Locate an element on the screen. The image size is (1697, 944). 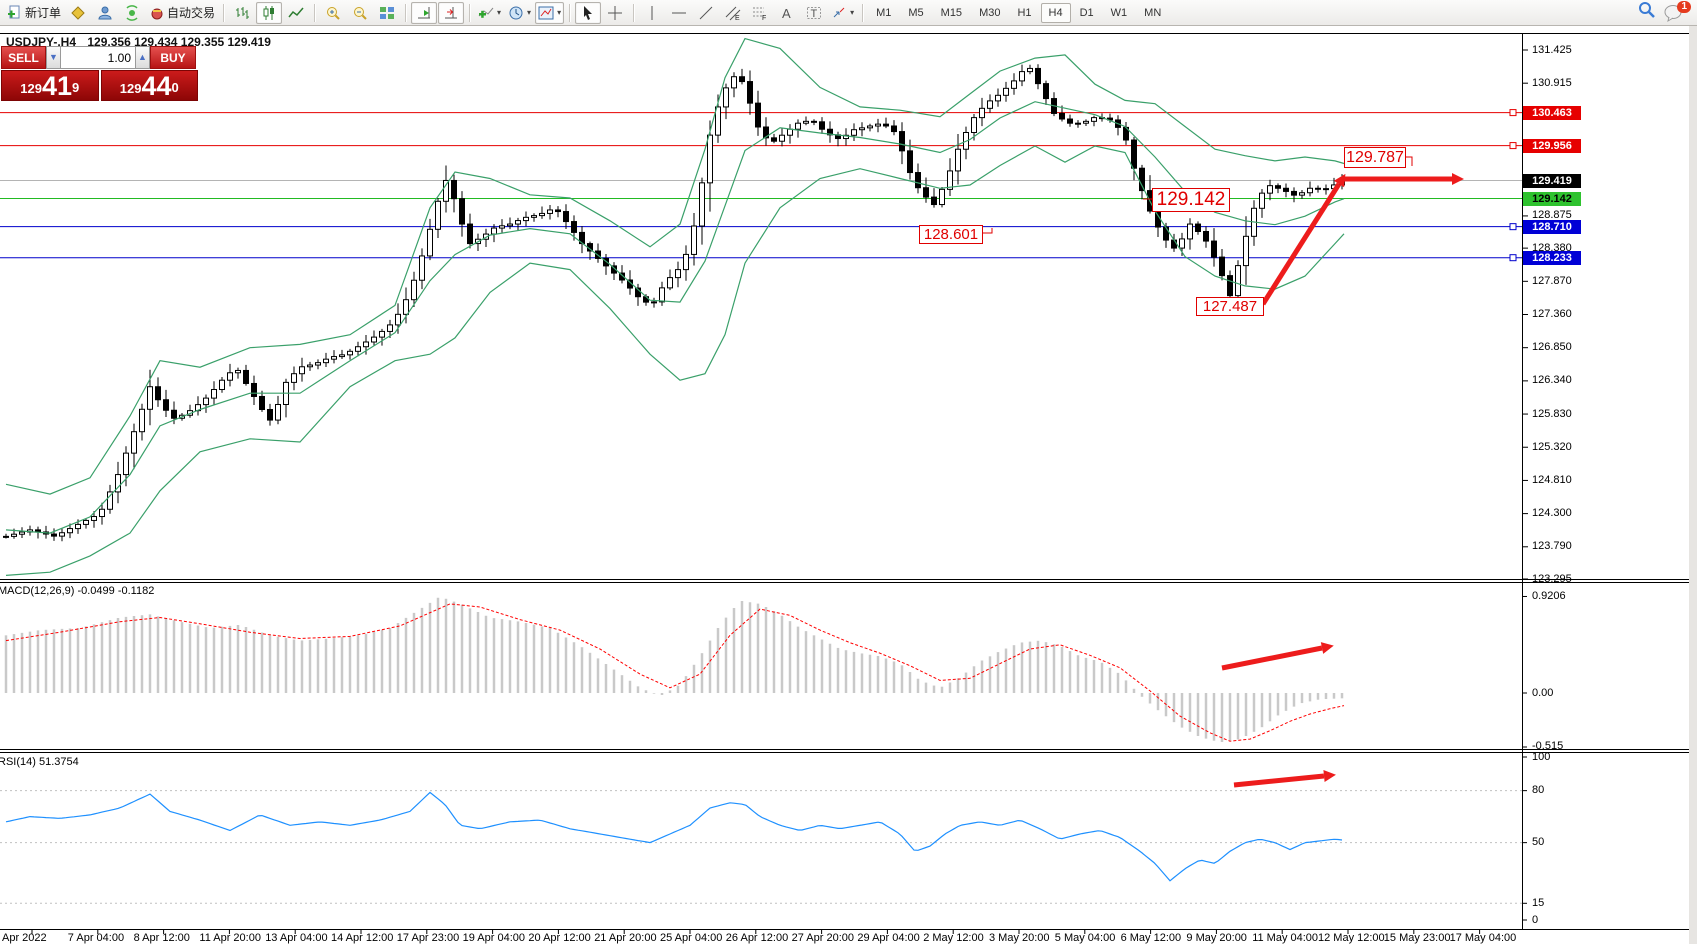
fibonacci-button: F is located at coordinates (760, 13).